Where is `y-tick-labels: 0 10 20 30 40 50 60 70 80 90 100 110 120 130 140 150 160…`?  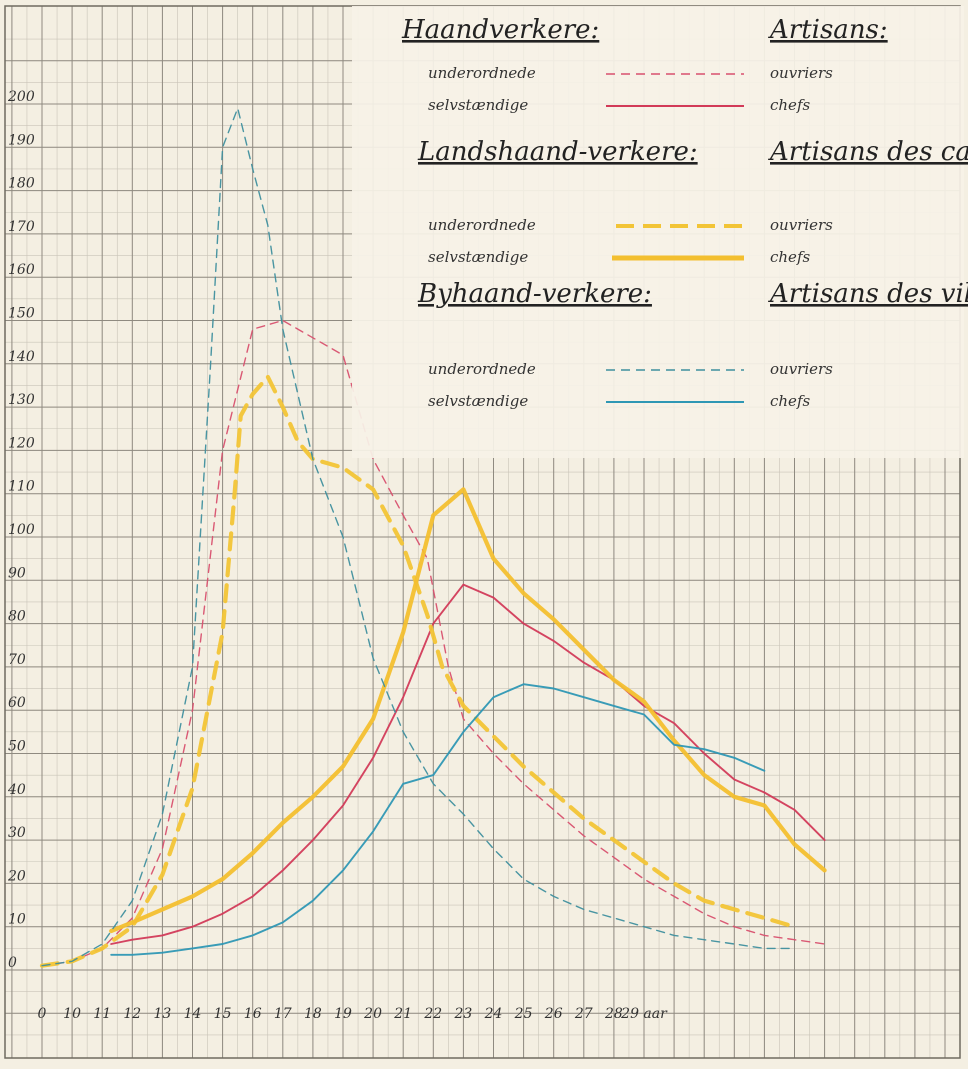
y-tick-labels: 0 10 20 30 40 50 60 70 80 90 100 110 120 130 140 150 160… is located at coordinates (21, 530).